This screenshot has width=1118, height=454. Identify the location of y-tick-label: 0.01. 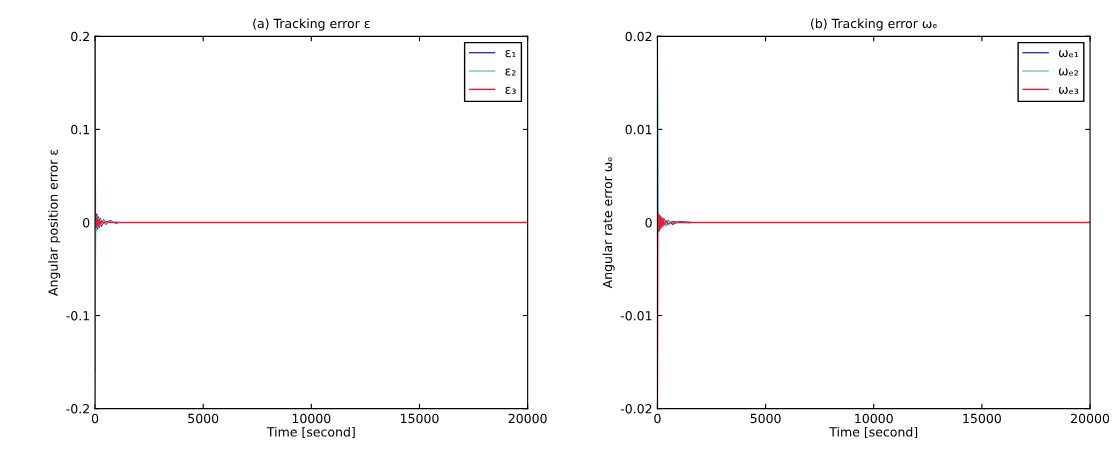
(638, 129).